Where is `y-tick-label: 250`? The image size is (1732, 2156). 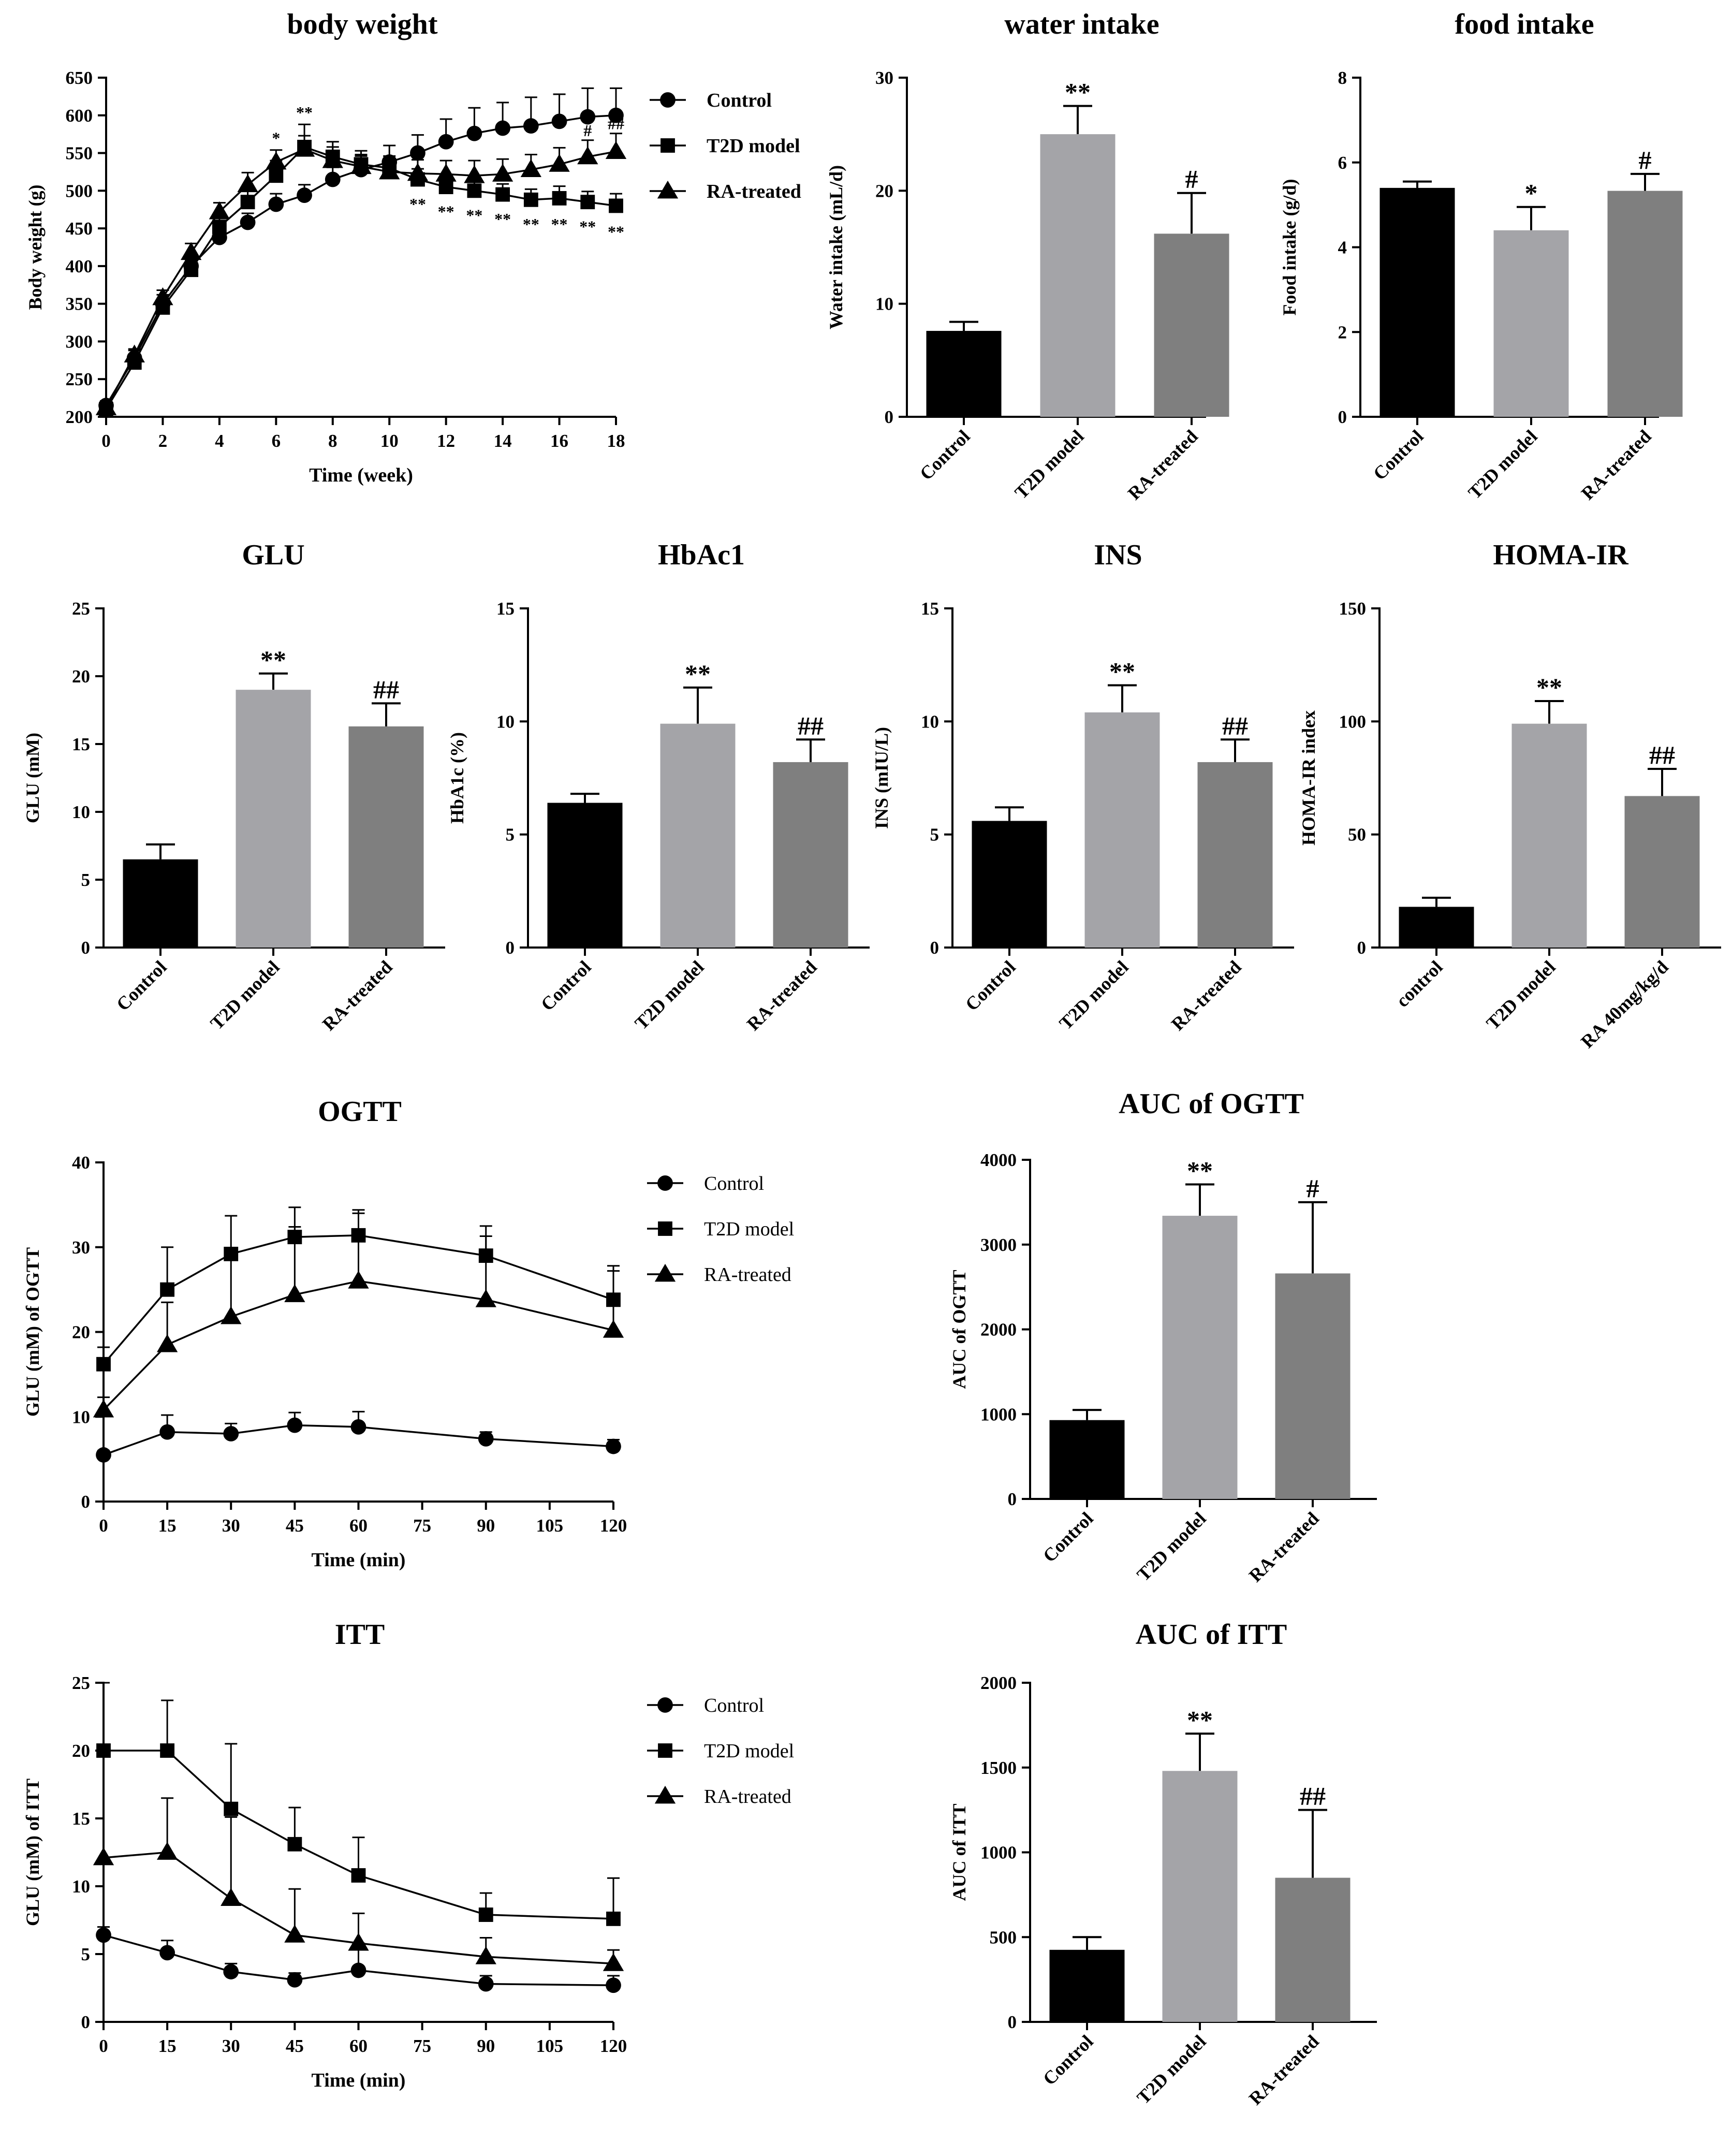 y-tick-label: 250 is located at coordinates (79, 379).